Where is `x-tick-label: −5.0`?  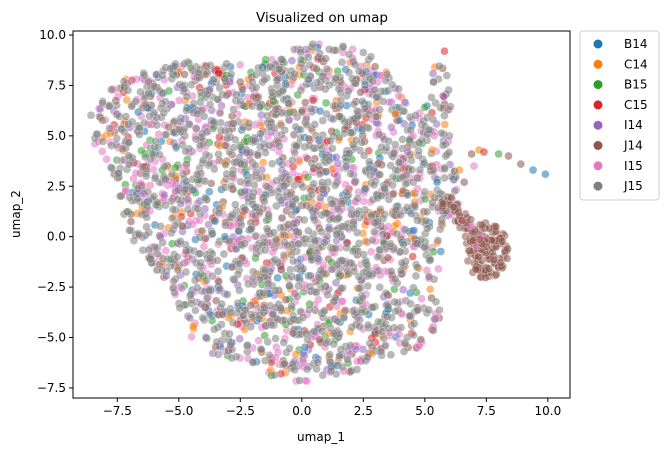 x-tick-label: −5.0 is located at coordinates (178, 411).